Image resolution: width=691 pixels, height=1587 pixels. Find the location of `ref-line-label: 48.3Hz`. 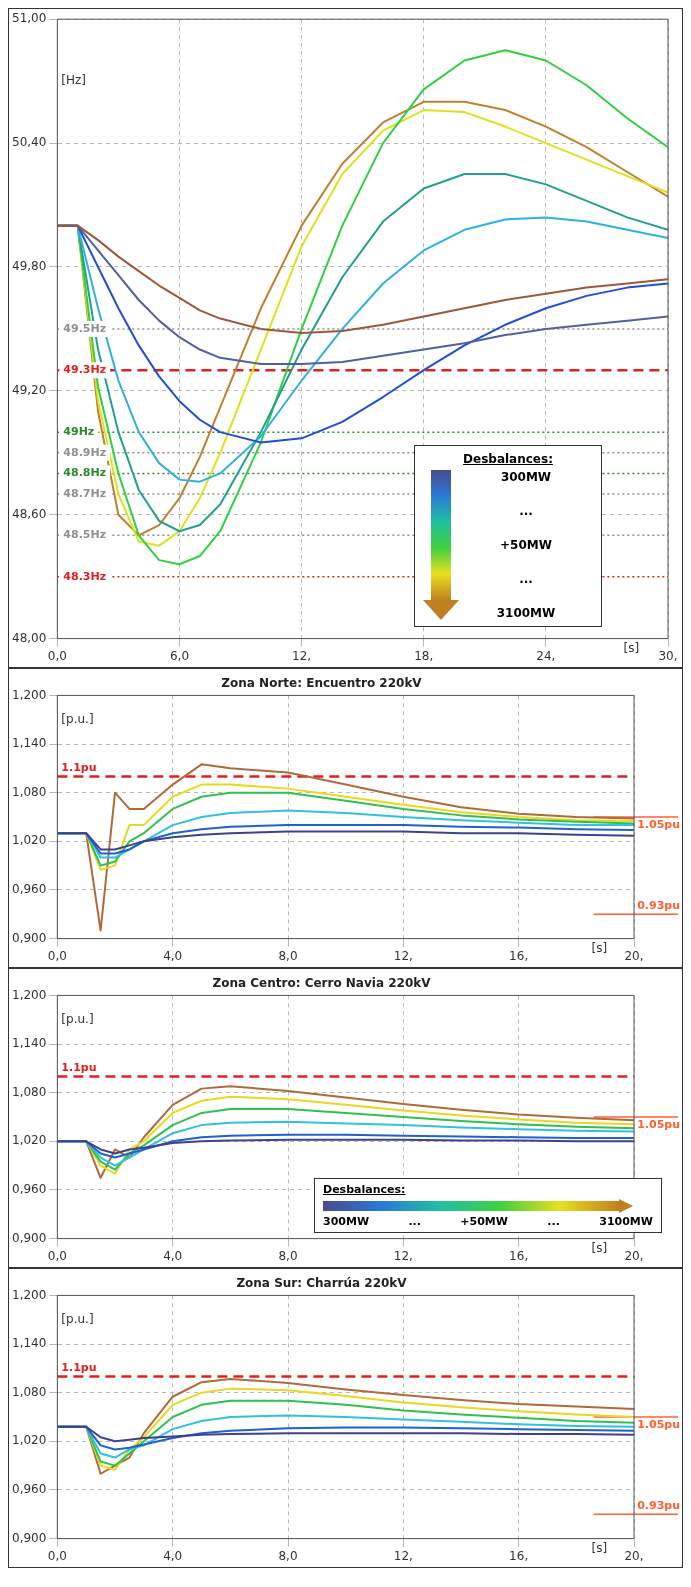

ref-line-label: 48.3Hz is located at coordinates (85, 576).